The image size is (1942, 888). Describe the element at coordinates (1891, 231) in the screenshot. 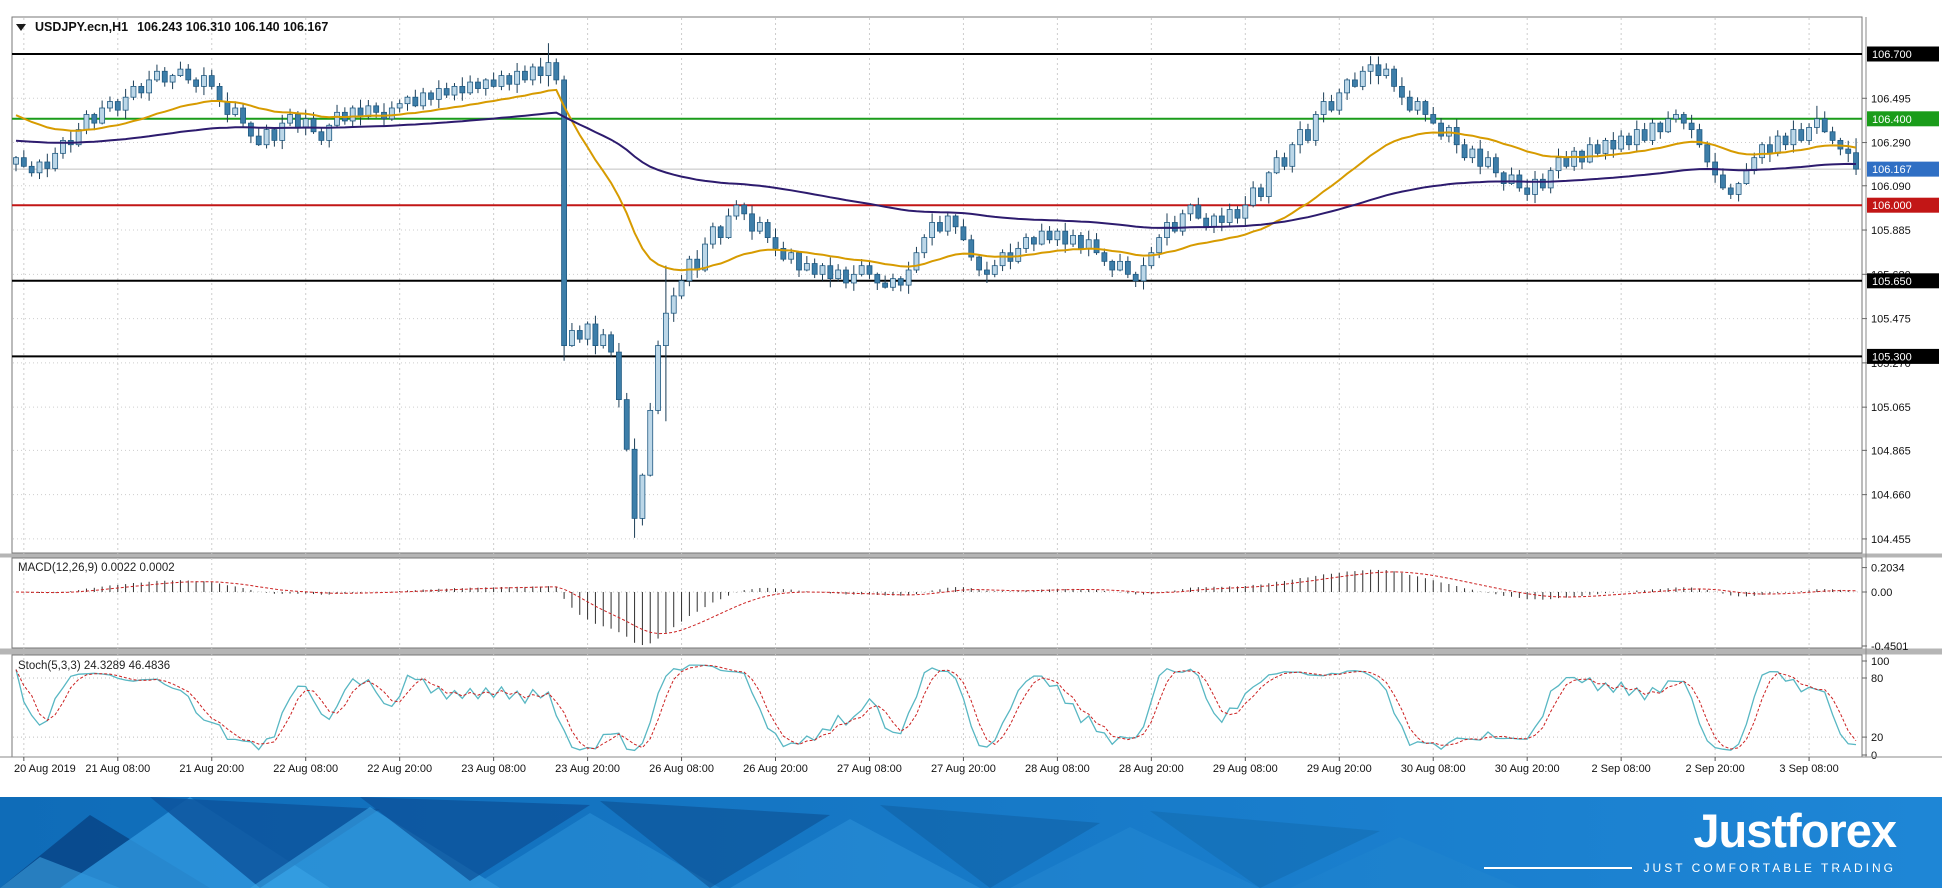

I see `price-axis-label: 105.885` at that location.